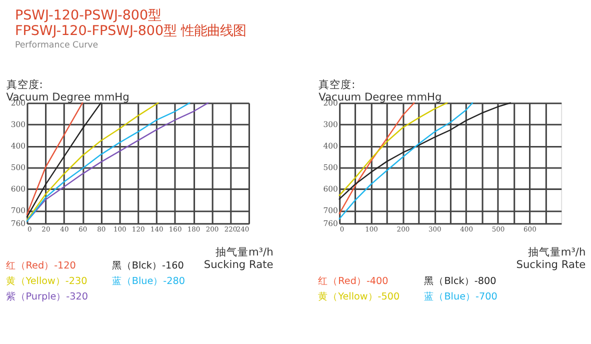 The image size is (591, 344). Describe the element at coordinates (353, 281) in the screenshot. I see `text: 红（Red）-400` at that location.